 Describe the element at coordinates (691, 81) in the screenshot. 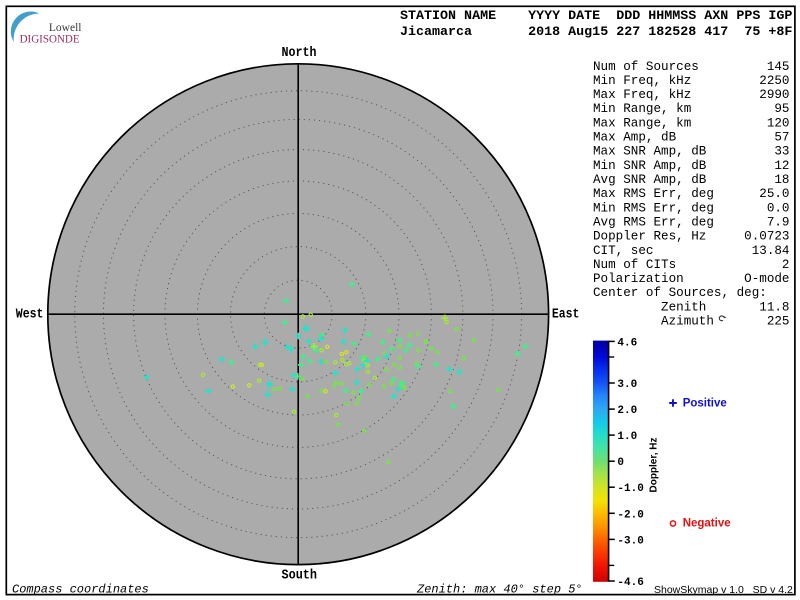

I see `svg-text: Min Freq, kHz 2250` at that location.